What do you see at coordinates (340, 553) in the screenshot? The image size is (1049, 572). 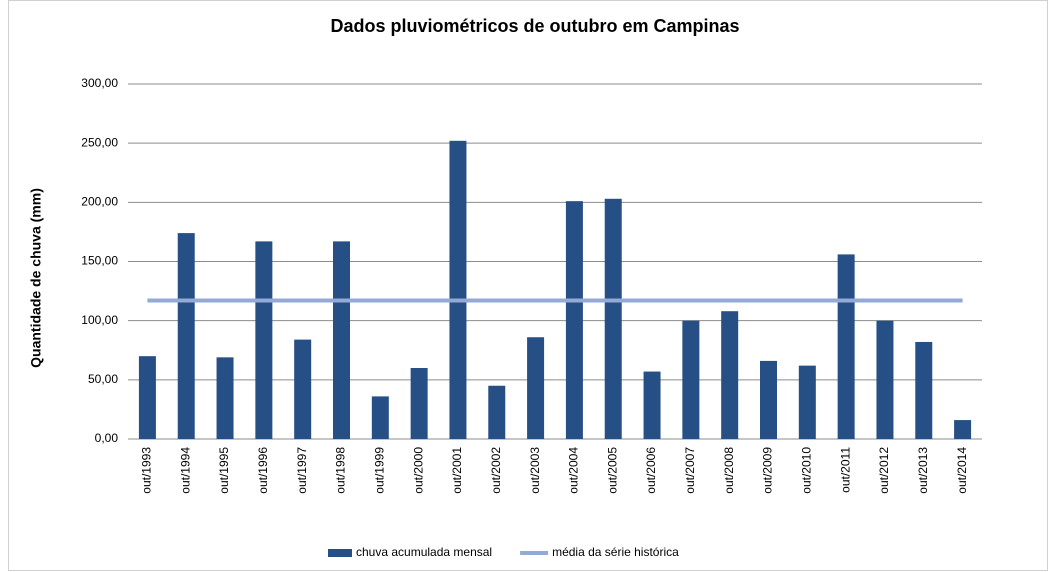 I see `legend-swatch` at bounding box center [340, 553].